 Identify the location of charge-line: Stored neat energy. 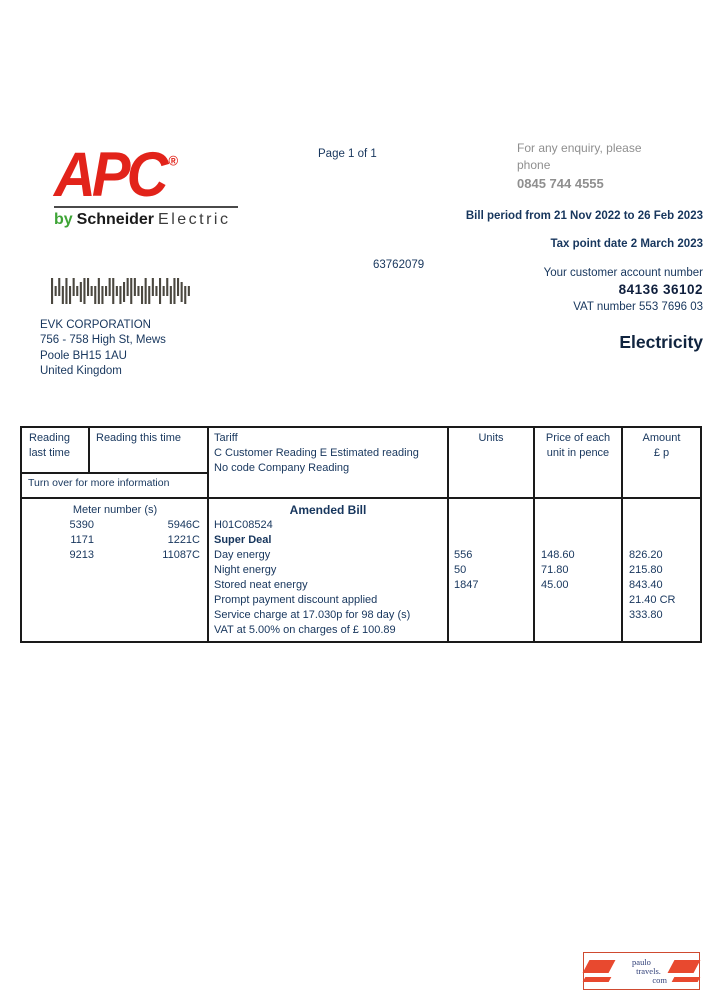
(261, 585).